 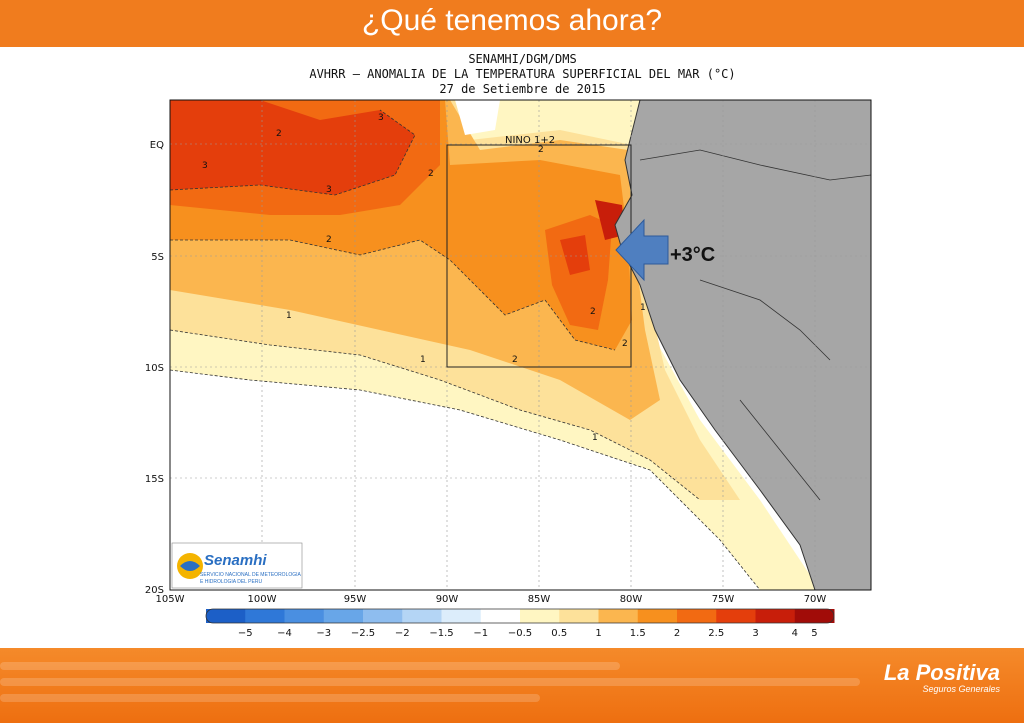 I want to click on lat-label: EQ, so click(x=157, y=145).